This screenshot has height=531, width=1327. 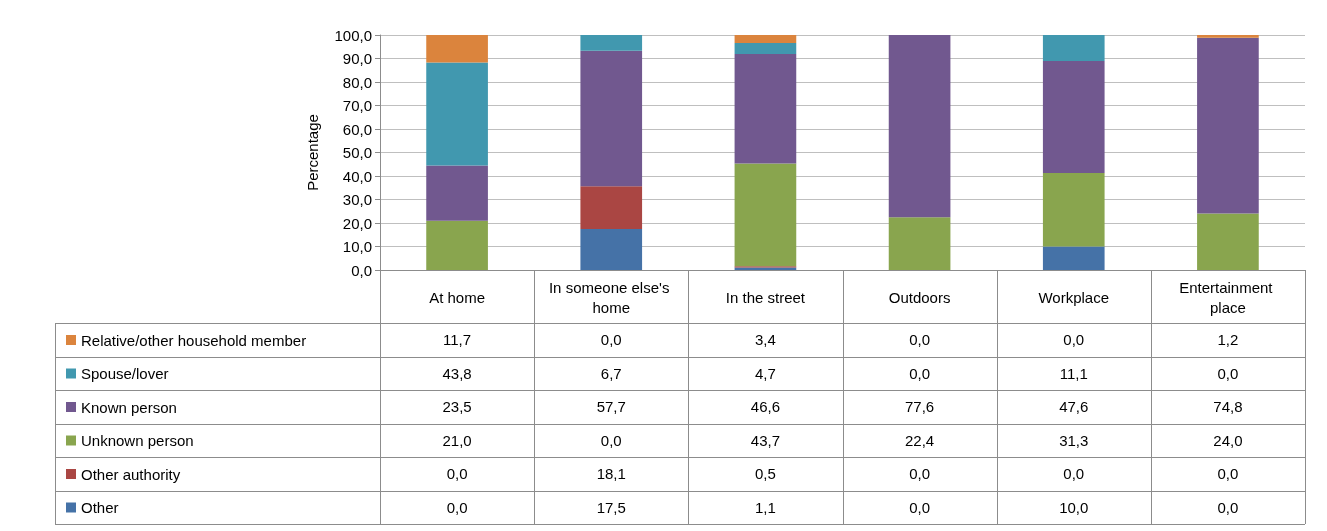 I want to click on data-label: 1,2, so click(x=1228, y=340).